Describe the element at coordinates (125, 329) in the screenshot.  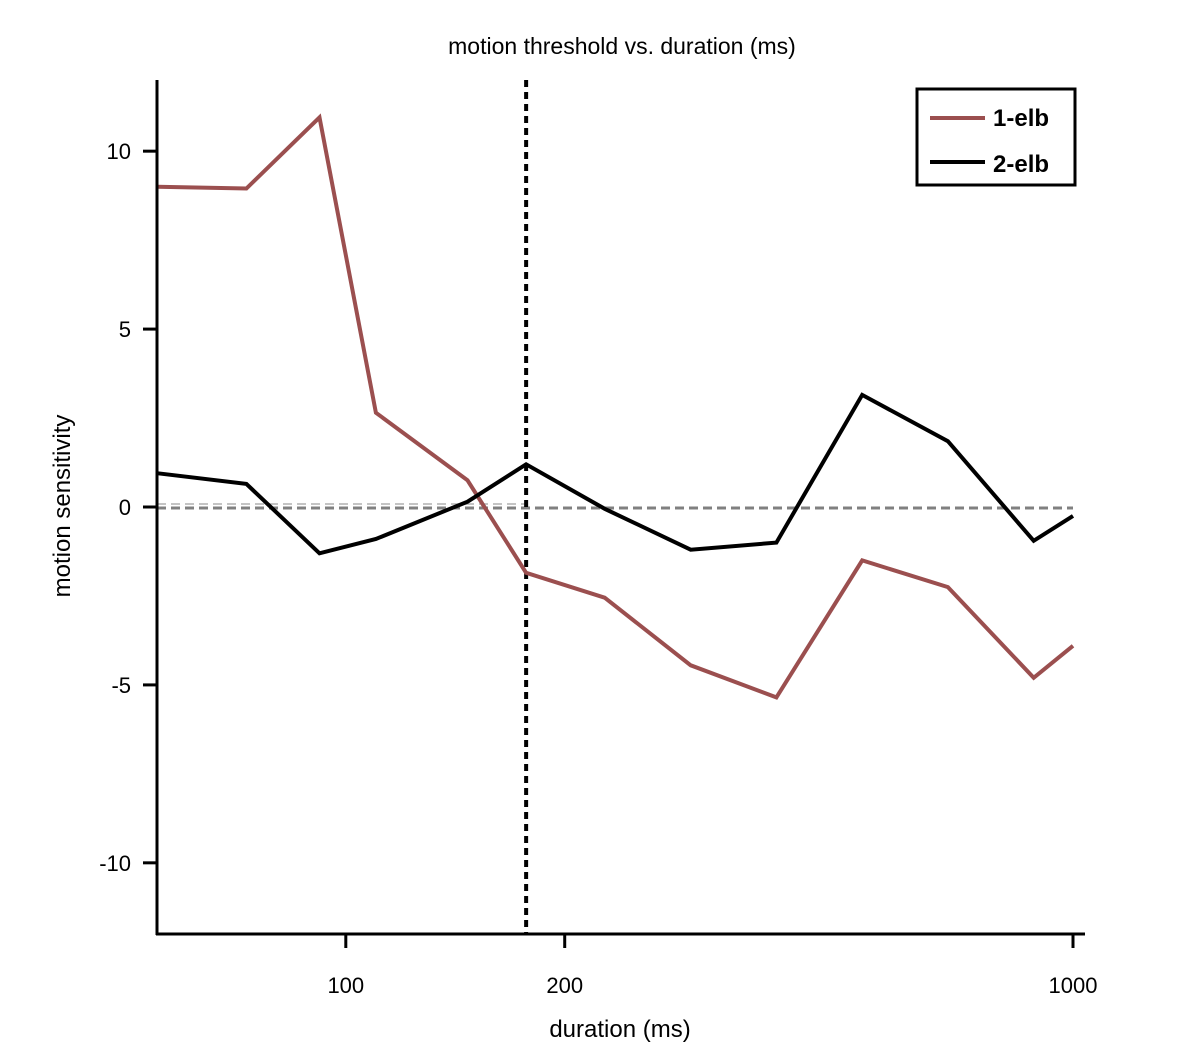
I see `y-tick-label: 5` at that location.